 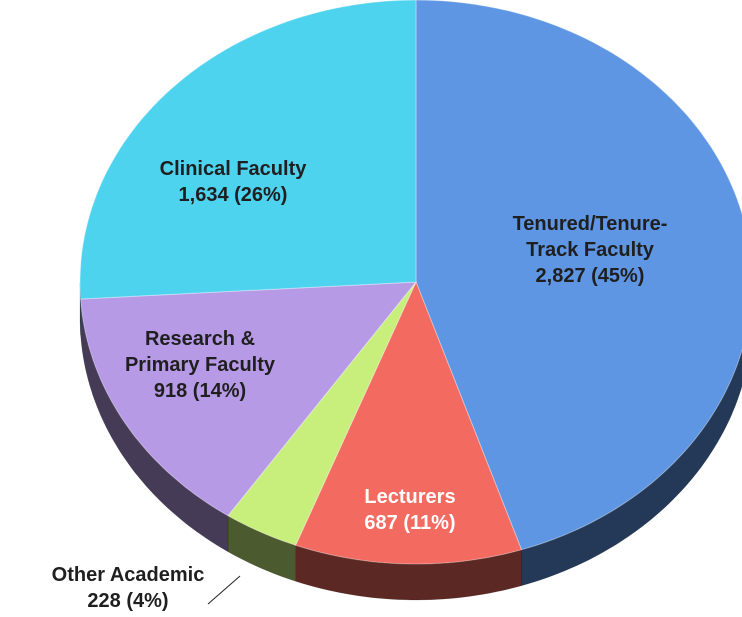 I want to click on label-text: 1,634 (26%), so click(x=233, y=195).